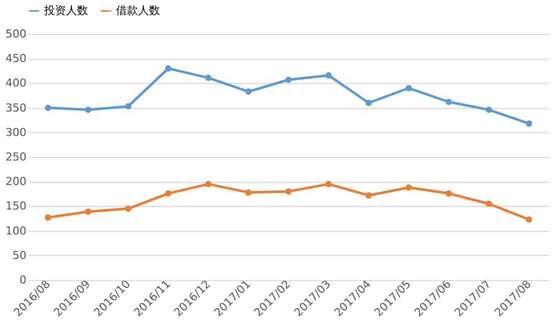 Image resolution: width=554 pixels, height=323 pixels. Describe the element at coordinates (16, 59) in the screenshot. I see `y-tick-label: 450` at that location.